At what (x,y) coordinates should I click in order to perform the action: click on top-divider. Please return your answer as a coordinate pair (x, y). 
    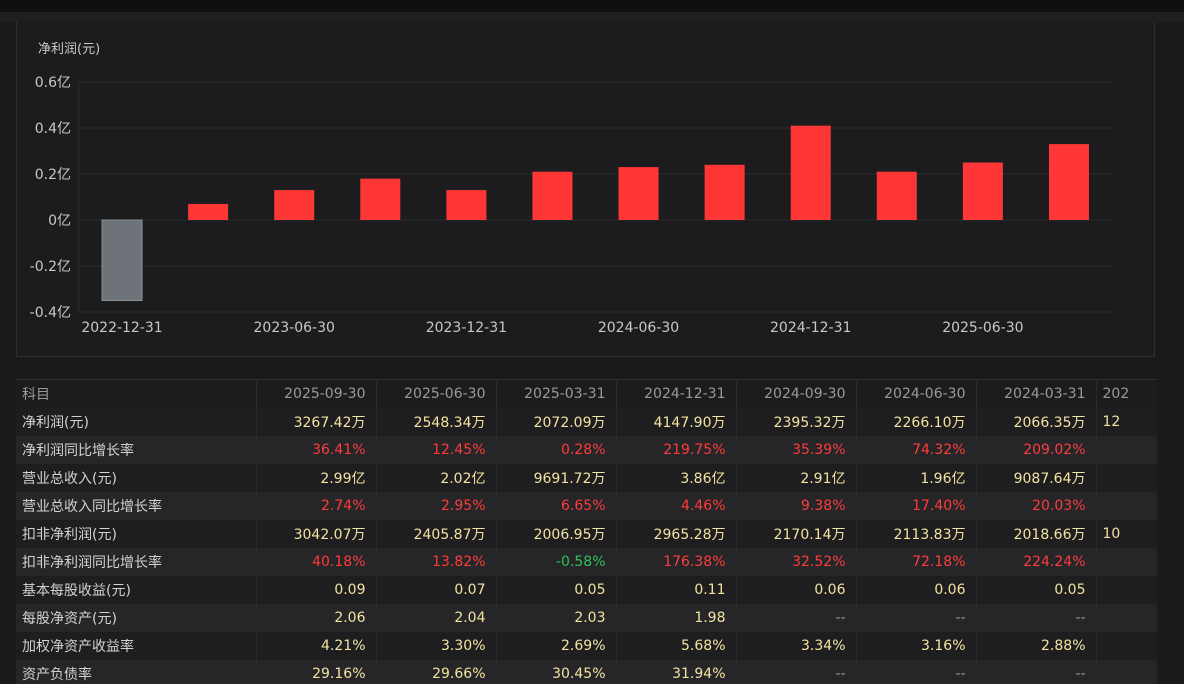
    Looking at the image, I should click on (592, 17).